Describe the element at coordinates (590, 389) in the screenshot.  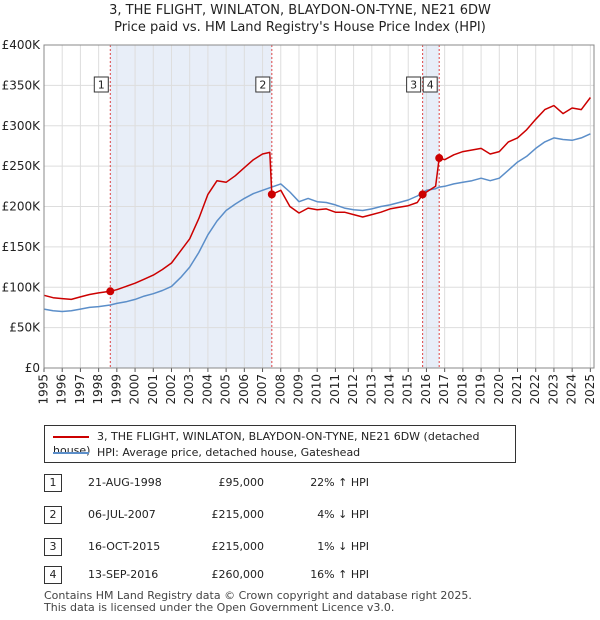
I see `x-tick-label: 2025` at that location.